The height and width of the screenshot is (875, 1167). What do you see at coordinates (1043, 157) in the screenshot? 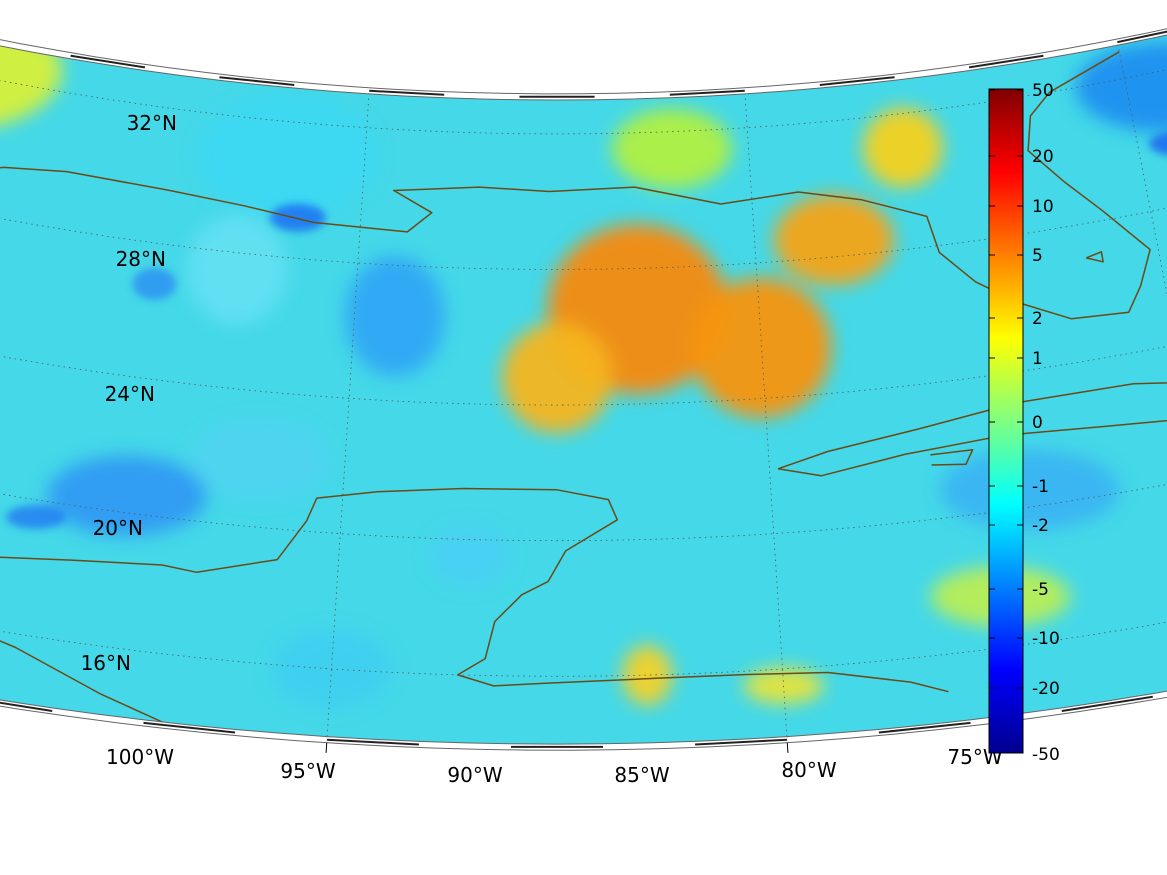
I see `cb-label-20: 20` at bounding box center [1043, 157].